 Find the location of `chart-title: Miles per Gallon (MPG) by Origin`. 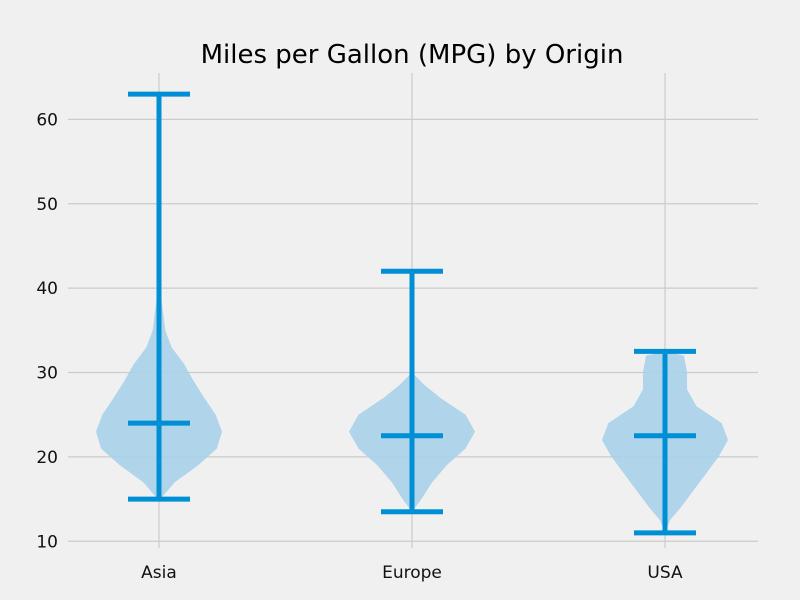

chart-title: Miles per Gallon (MPG) by Origin is located at coordinates (412, 55).